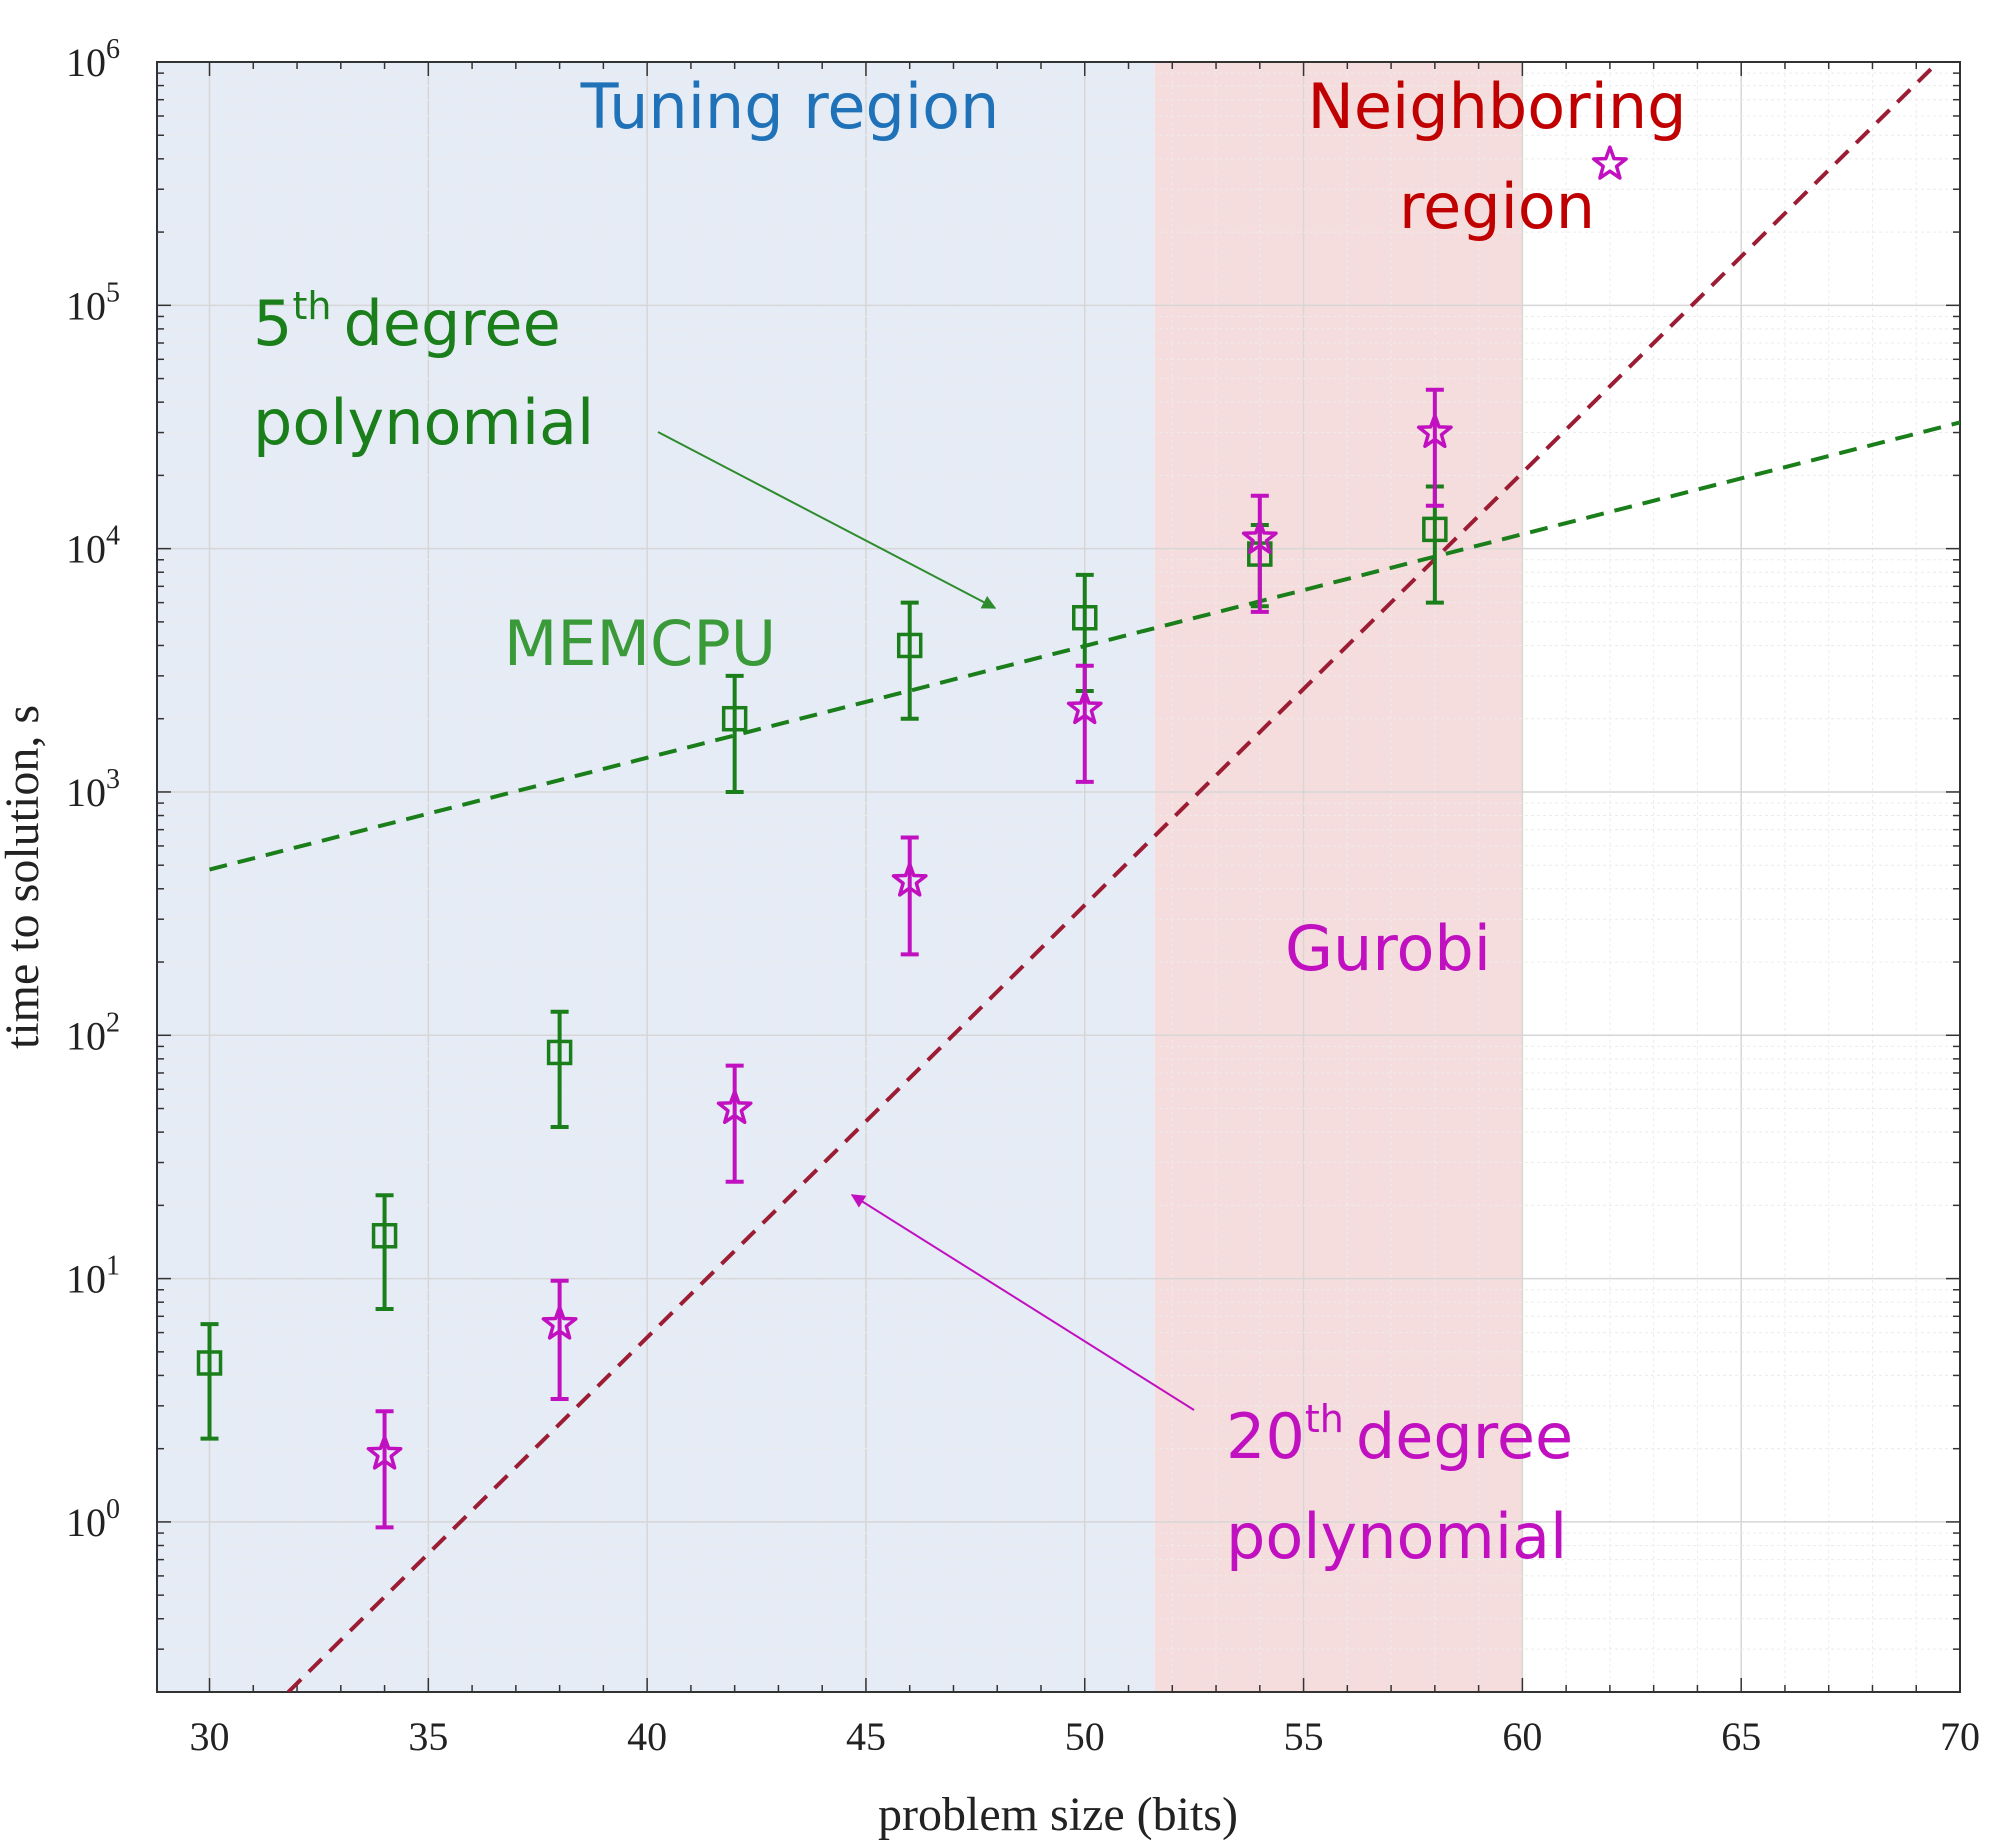 The height and width of the screenshot is (1840, 1996). Describe the element at coordinates (1960, 1736) in the screenshot. I see `x-tick-label: 70` at that location.